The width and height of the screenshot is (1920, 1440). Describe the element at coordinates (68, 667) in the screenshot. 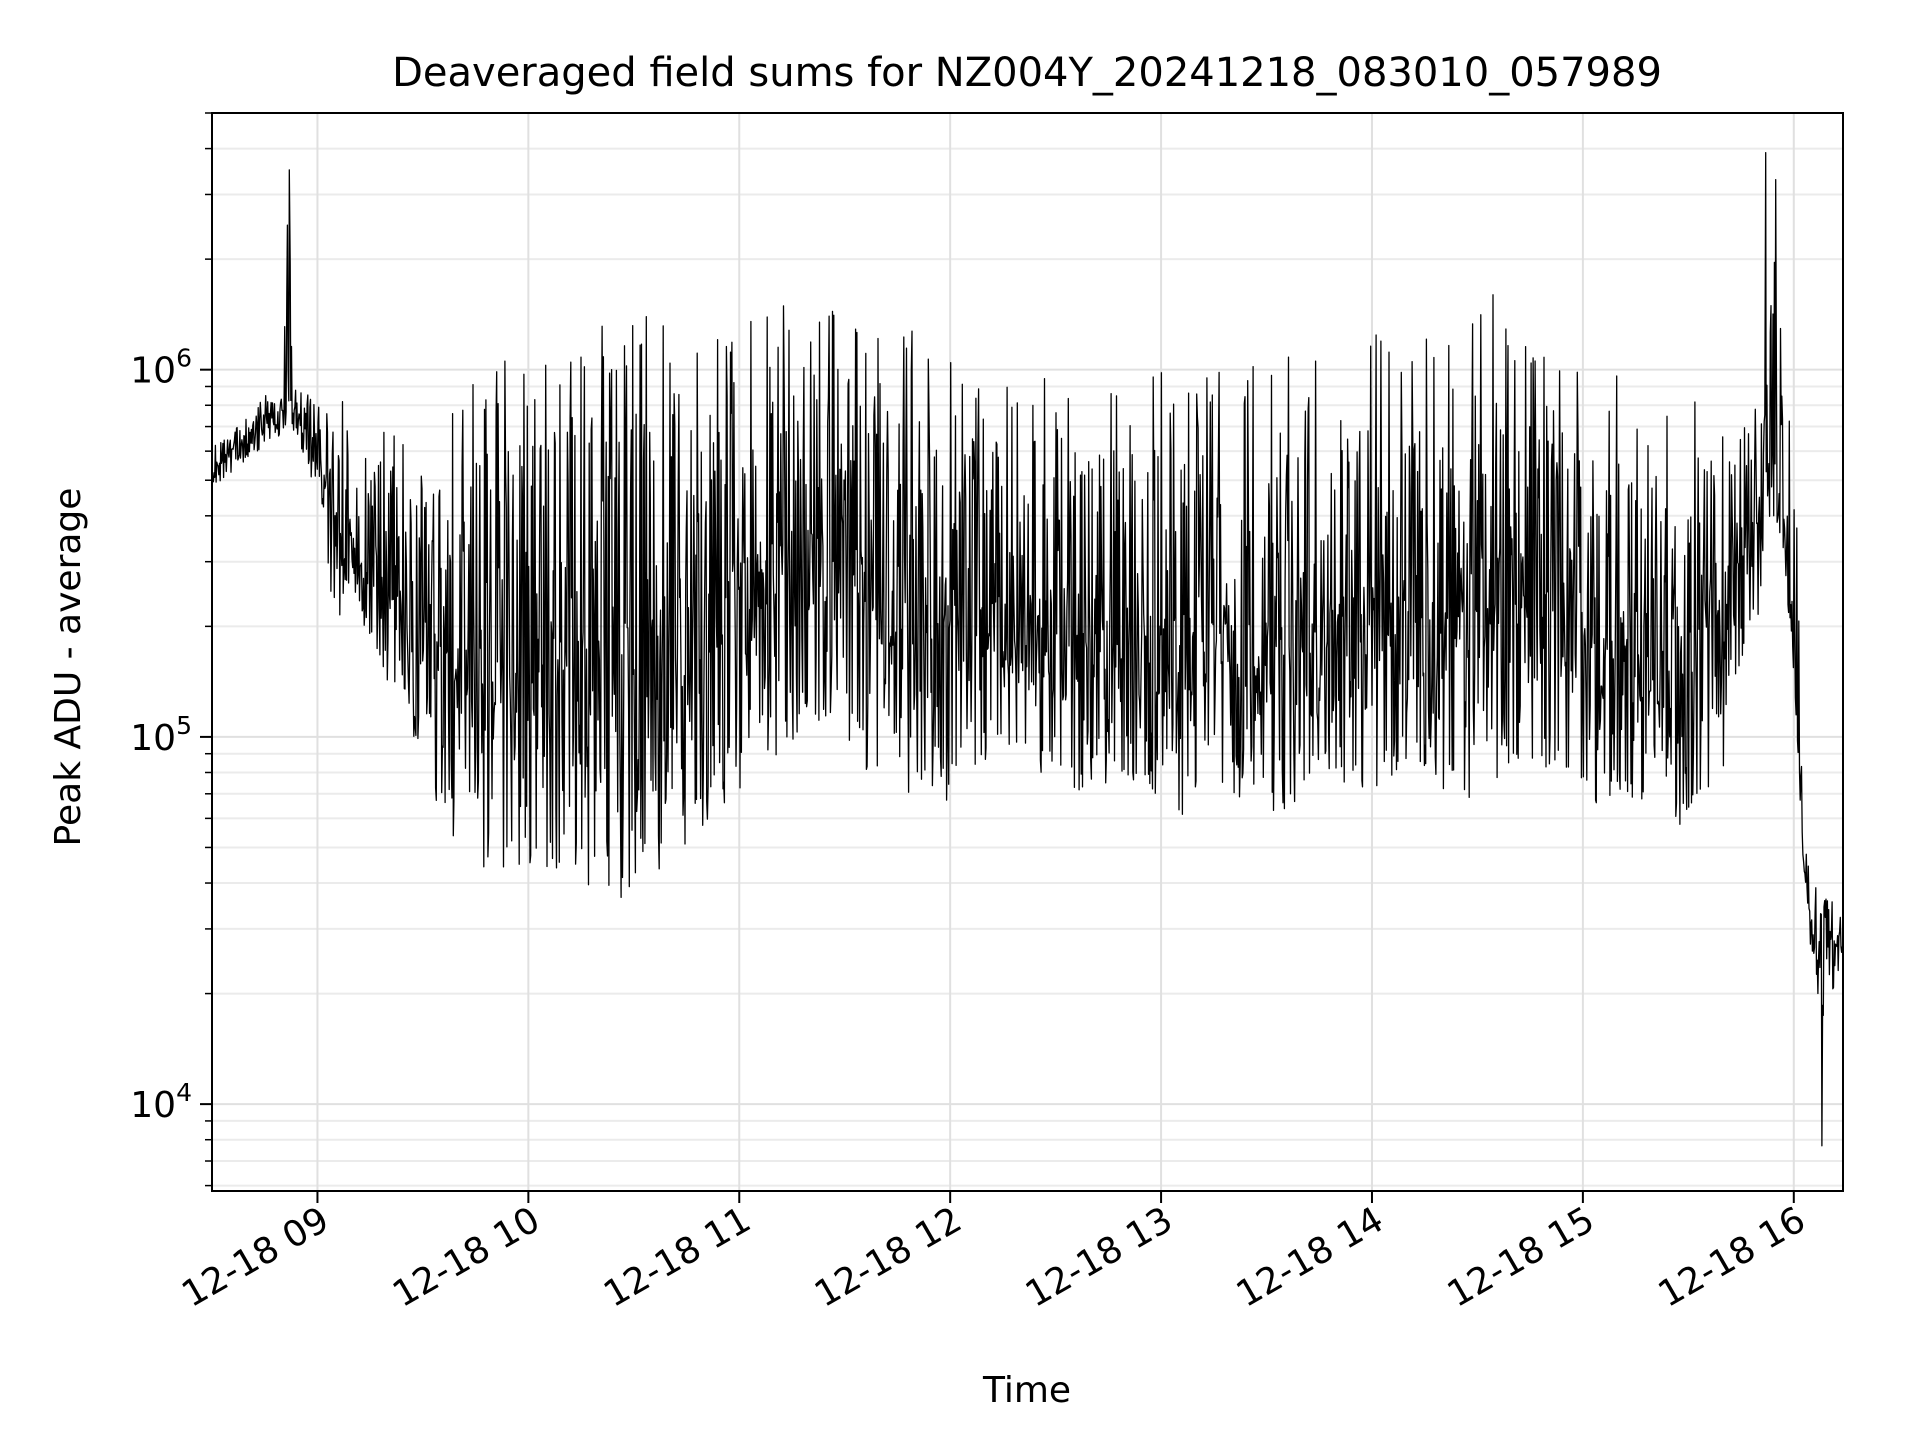

I see `y-axis-label: Peak ADU - average` at that location.